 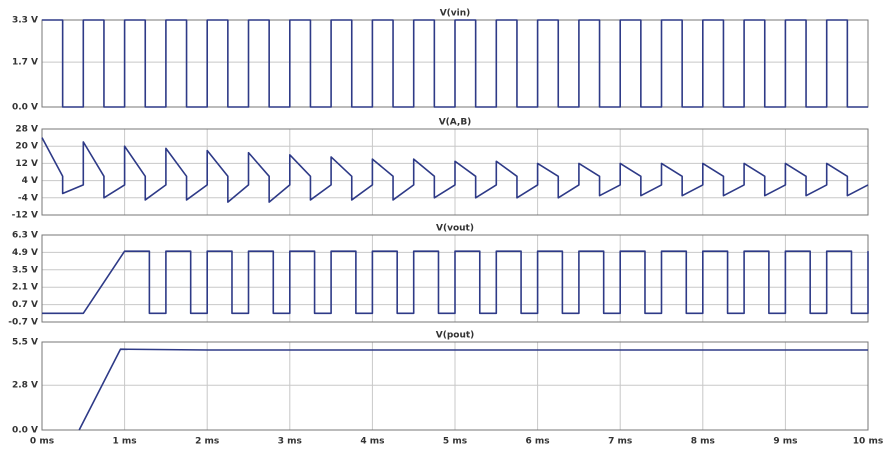 What do you see at coordinates (455, 442) in the screenshot?
I see `x-tick-label: 5 ms` at bounding box center [455, 442].